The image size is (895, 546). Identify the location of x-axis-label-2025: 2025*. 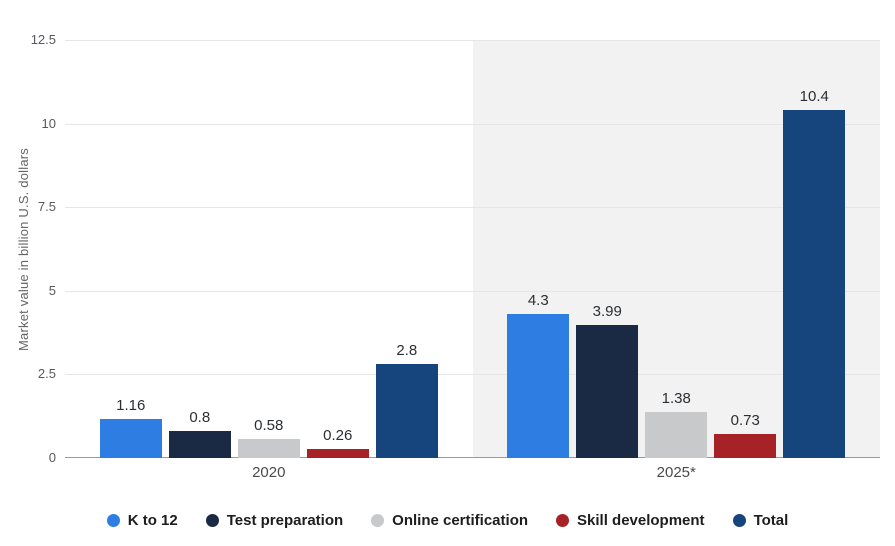
(676, 472).